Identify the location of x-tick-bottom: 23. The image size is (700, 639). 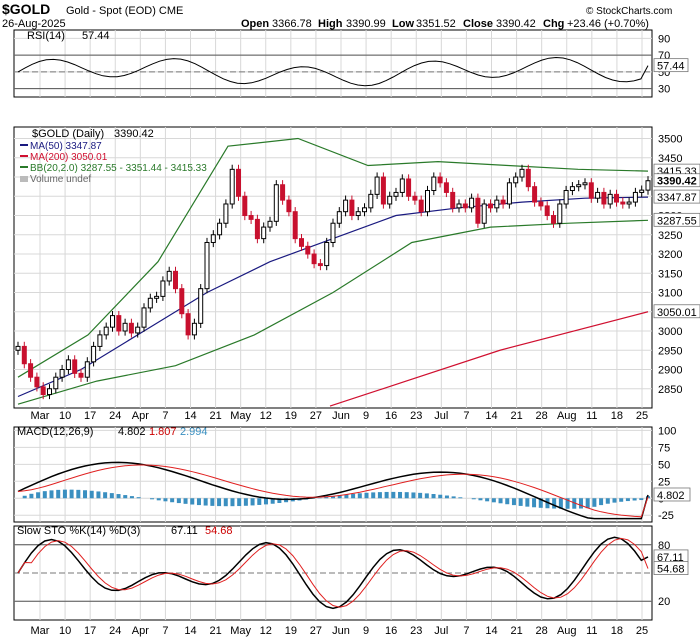
(416, 631).